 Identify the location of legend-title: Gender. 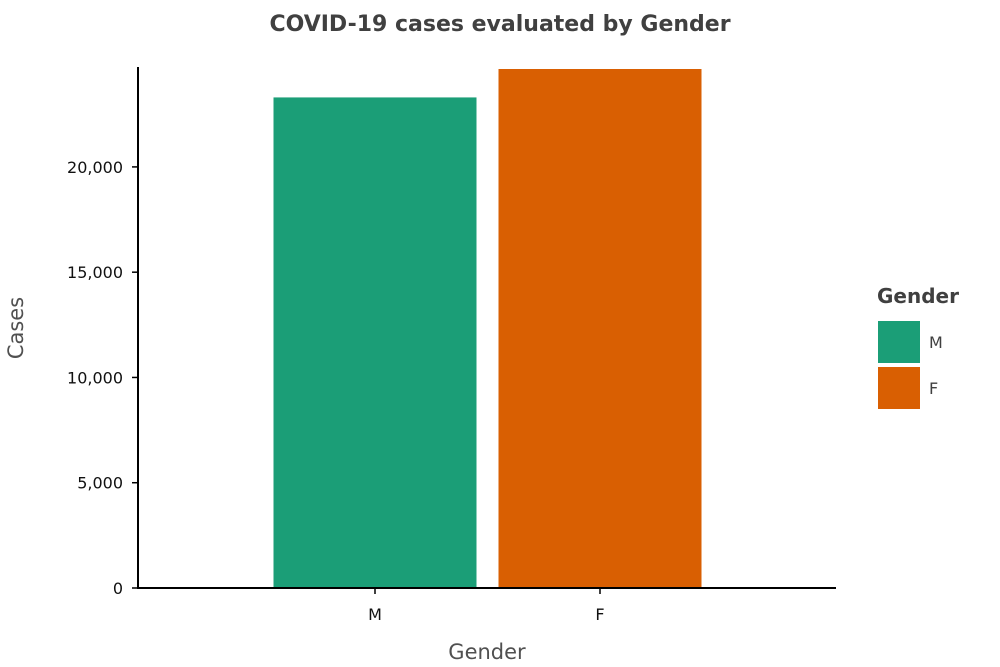
(918, 296).